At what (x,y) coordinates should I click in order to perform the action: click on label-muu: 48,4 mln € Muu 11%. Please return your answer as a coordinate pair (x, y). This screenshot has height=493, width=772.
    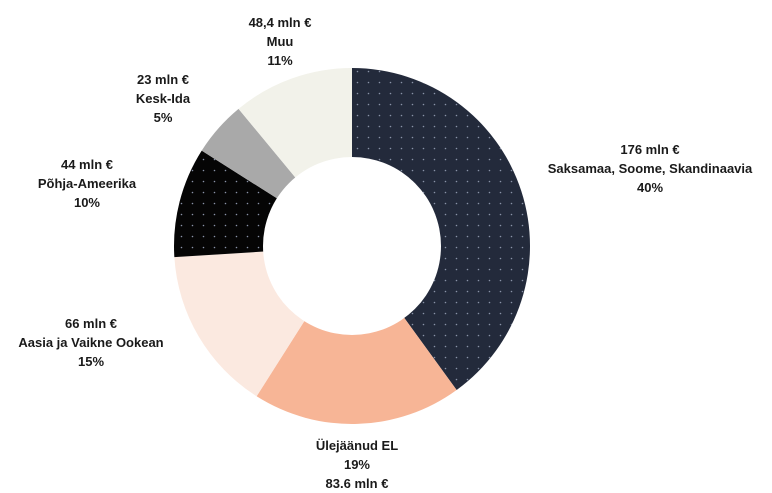
    Looking at the image, I should click on (280, 41).